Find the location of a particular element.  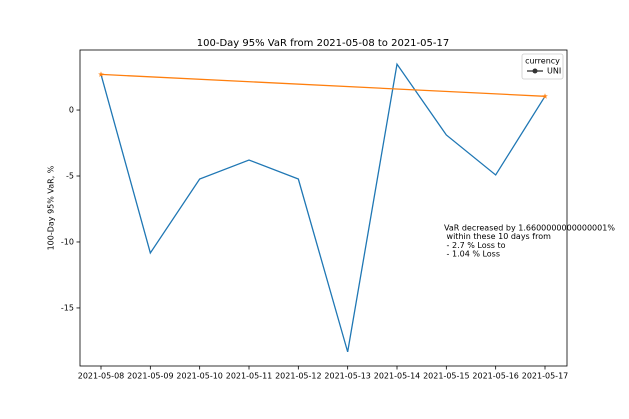

legend-label: UNI is located at coordinates (554, 71).